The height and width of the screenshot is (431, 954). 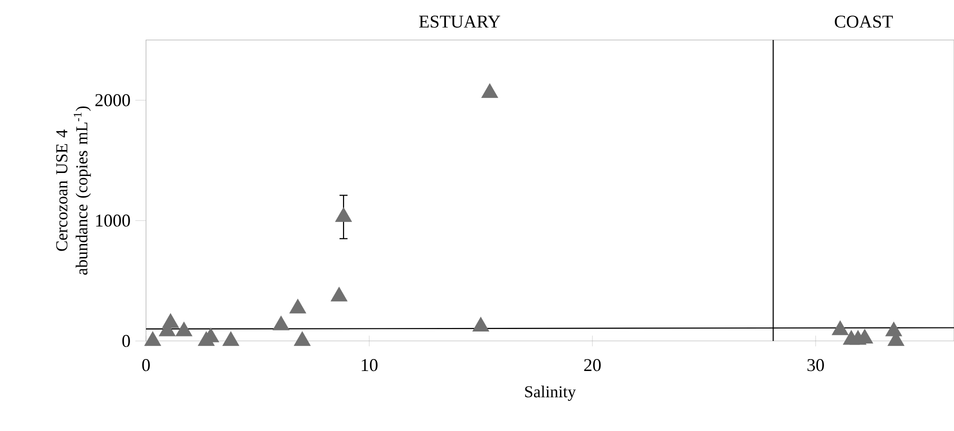 What do you see at coordinates (592, 365) in the screenshot?
I see `x-tick-label: 20` at bounding box center [592, 365].